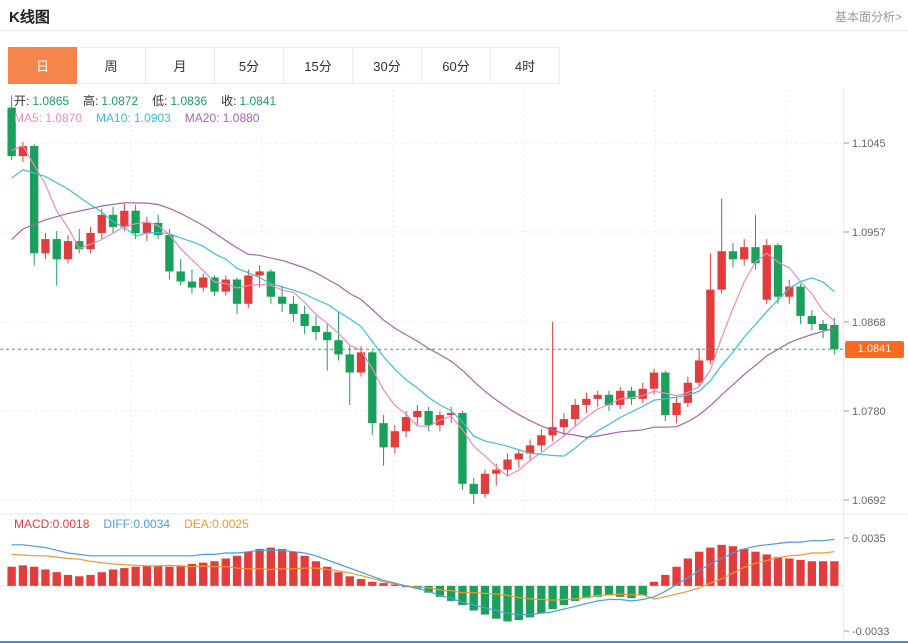 The width and height of the screenshot is (908, 643). I want to click on ohlc-close: 收: 1.0841, so click(248, 100).